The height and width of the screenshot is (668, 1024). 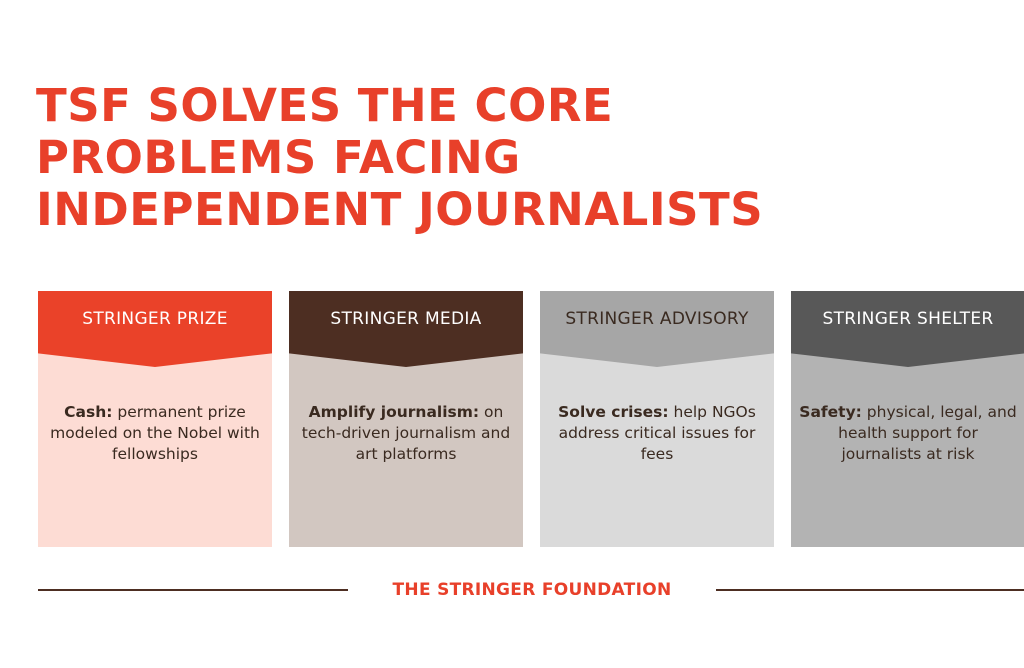 I want to click on footer-divider-right, so click(x=870, y=590).